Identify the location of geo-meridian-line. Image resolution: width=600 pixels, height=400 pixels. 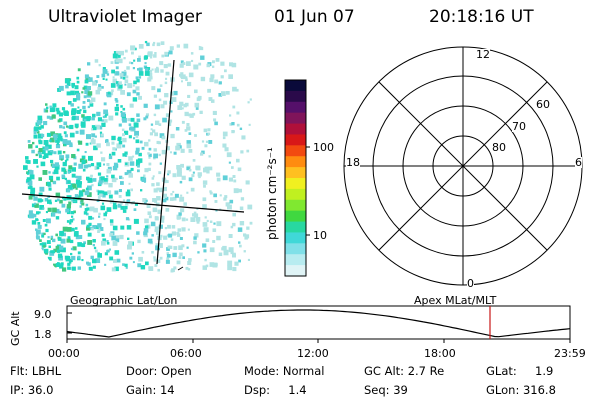
(165, 162).